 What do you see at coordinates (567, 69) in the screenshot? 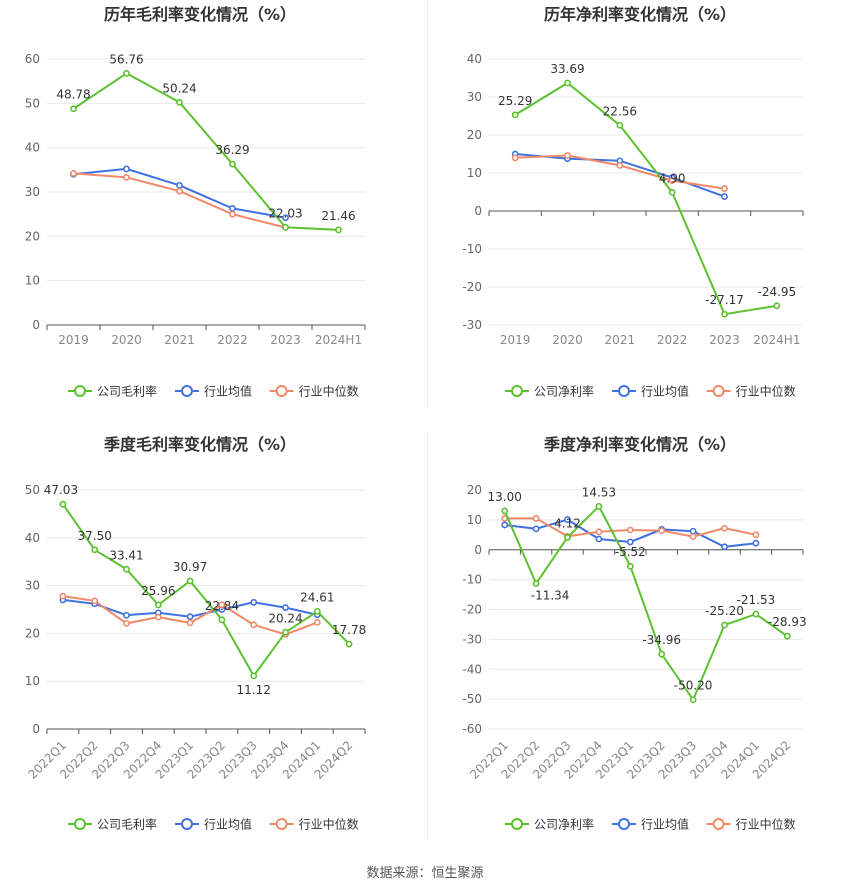
I see `data-label: 33.69` at bounding box center [567, 69].